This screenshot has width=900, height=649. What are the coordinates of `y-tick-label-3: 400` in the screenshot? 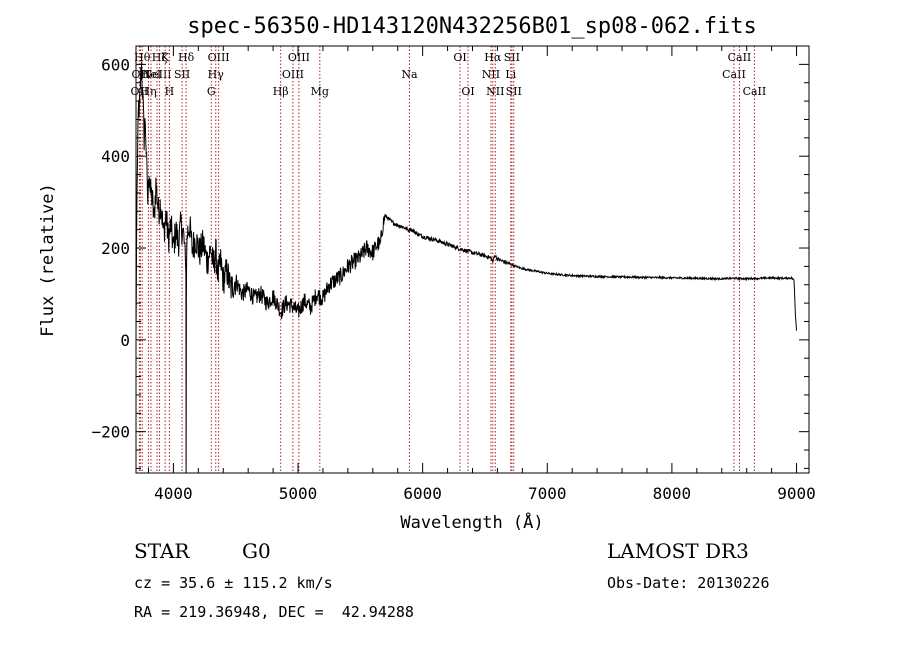 It's located at (115, 156).